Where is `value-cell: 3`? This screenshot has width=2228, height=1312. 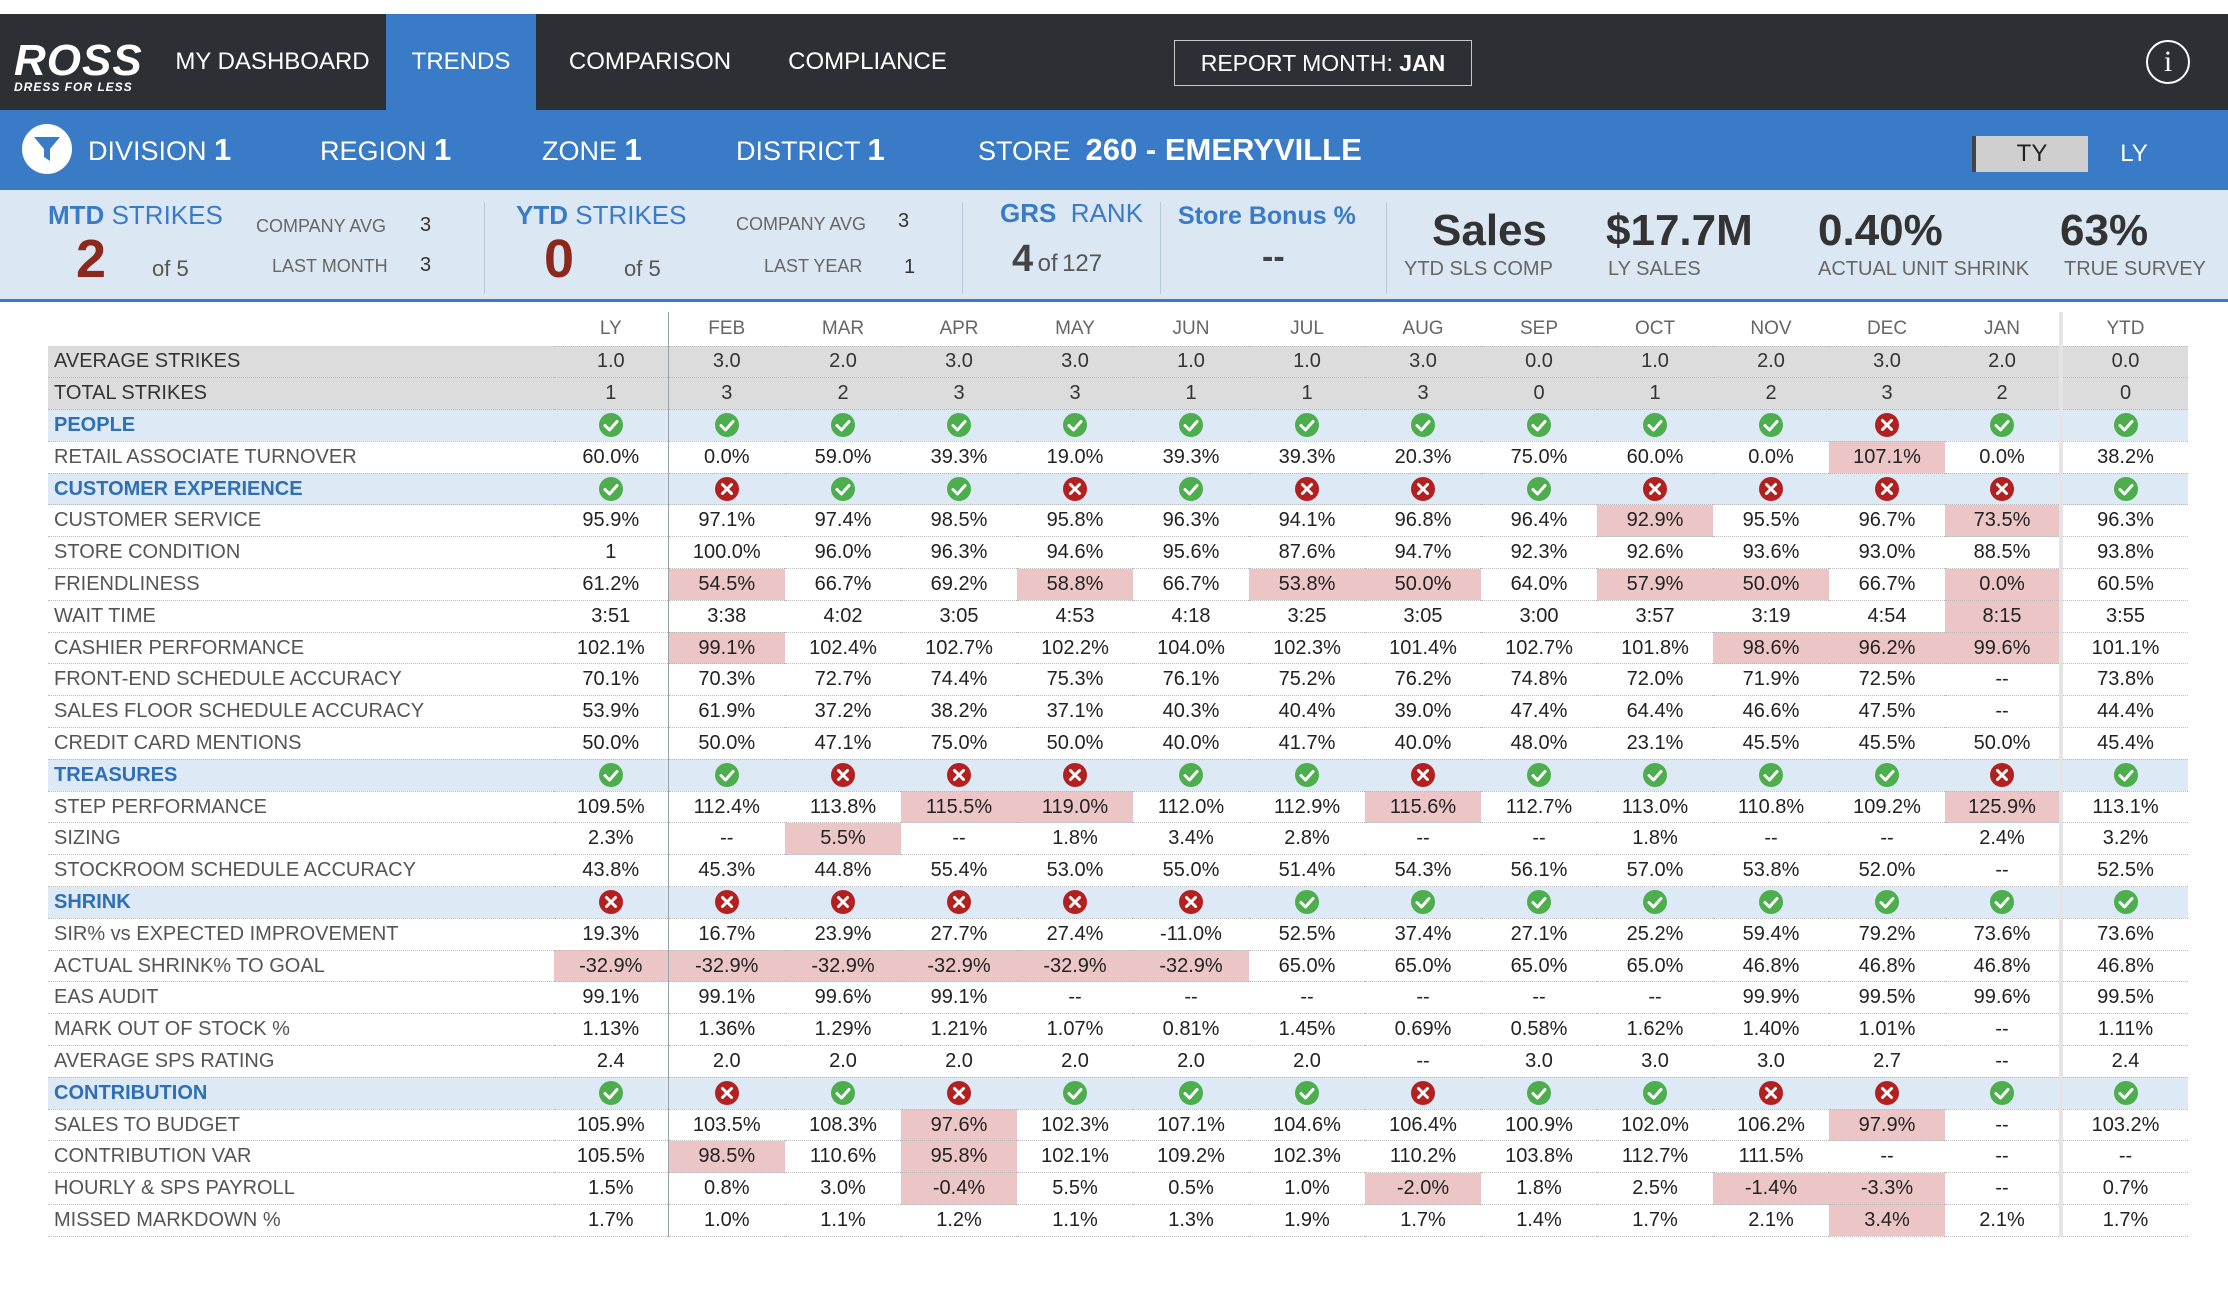
value-cell: 3 is located at coordinates (1075, 394).